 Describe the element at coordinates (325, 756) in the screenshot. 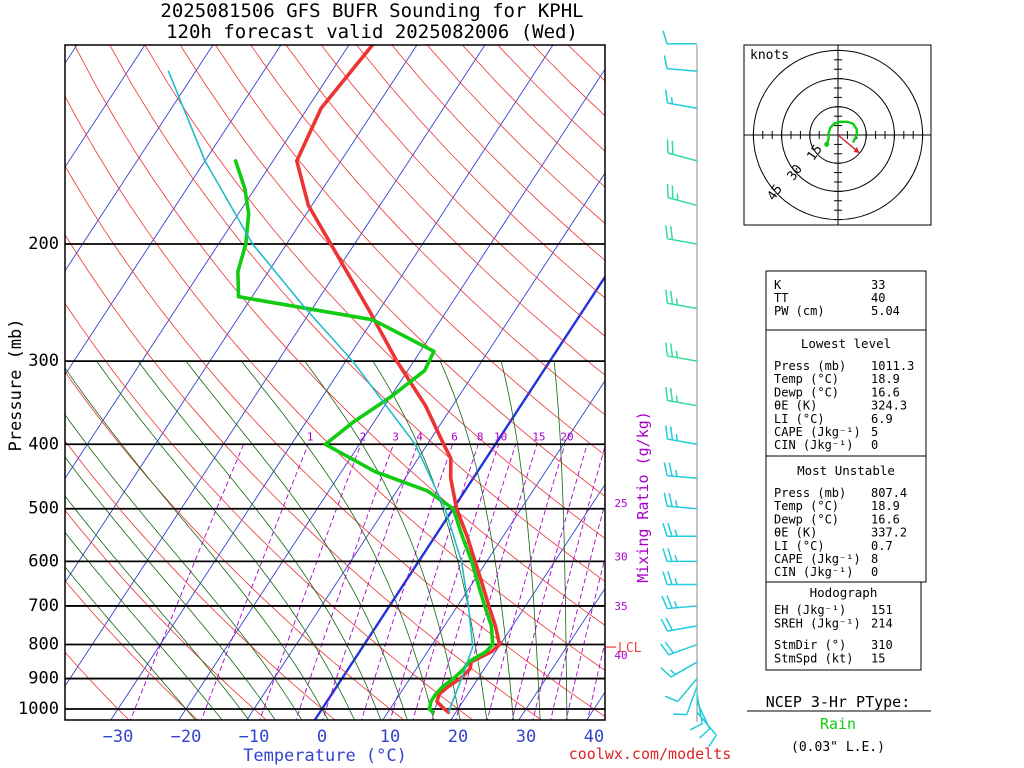

I see `x-axis-label: Temperature (°C)` at that location.